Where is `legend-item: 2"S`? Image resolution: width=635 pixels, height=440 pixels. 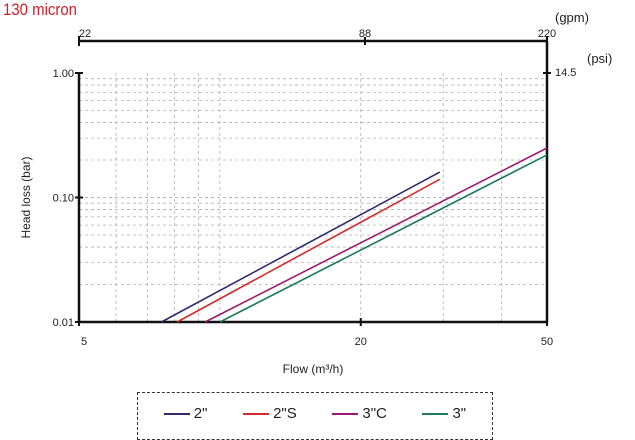
legend-item: 2"S is located at coordinates (270, 413).